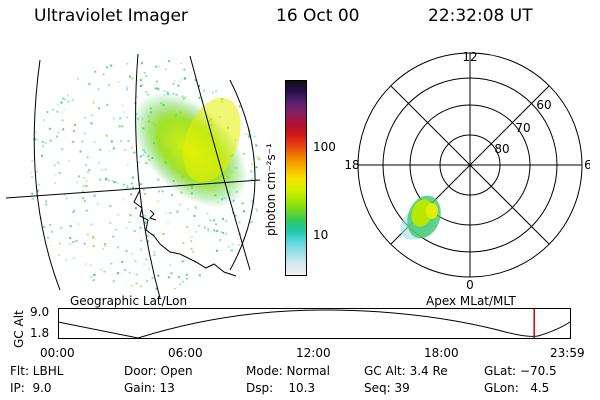 Image resolution: width=600 pixels, height=400 pixels. Describe the element at coordinates (158, 371) in the screenshot. I see `param-door: Door: Open` at that location.